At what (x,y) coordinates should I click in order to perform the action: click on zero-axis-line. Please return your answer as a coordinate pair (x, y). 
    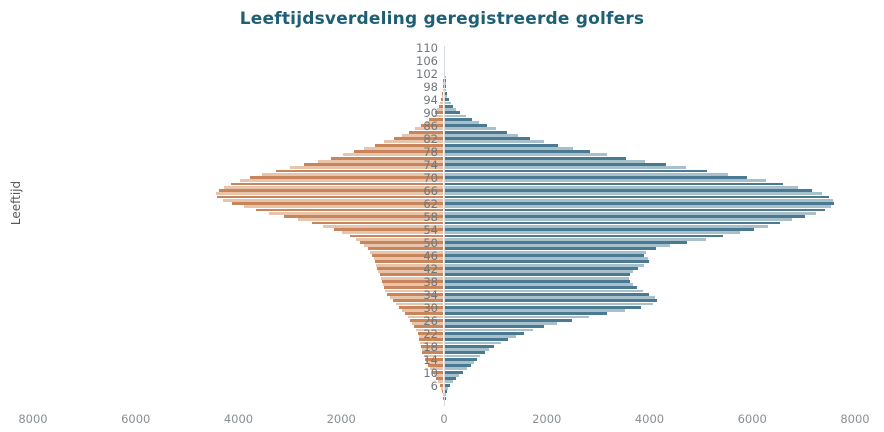
    Looking at the image, I should click on (444, 226).